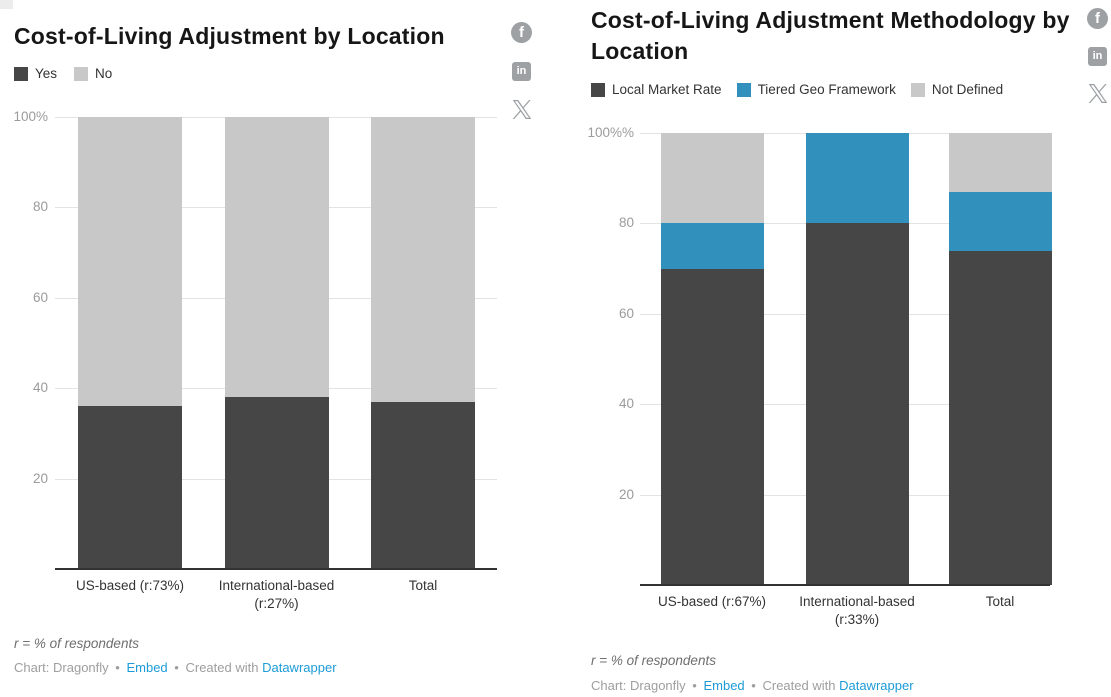 The image size is (1111, 697). What do you see at coordinates (667, 89) in the screenshot?
I see `legend-label: Local Market Rate` at bounding box center [667, 89].